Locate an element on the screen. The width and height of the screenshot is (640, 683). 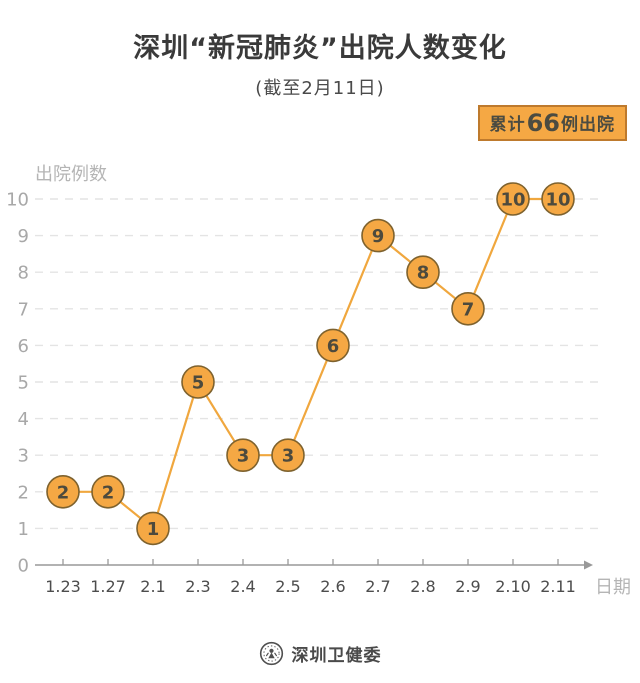
x-tick-label: 2.3 is located at coordinates (197, 586).